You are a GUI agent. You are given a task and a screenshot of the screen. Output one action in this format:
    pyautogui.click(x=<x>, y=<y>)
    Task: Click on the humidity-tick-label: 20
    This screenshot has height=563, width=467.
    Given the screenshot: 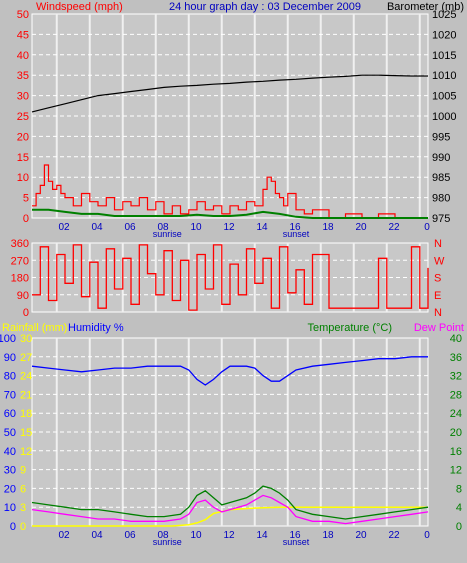 What is the action you would take?
    pyautogui.click(x=10, y=489)
    